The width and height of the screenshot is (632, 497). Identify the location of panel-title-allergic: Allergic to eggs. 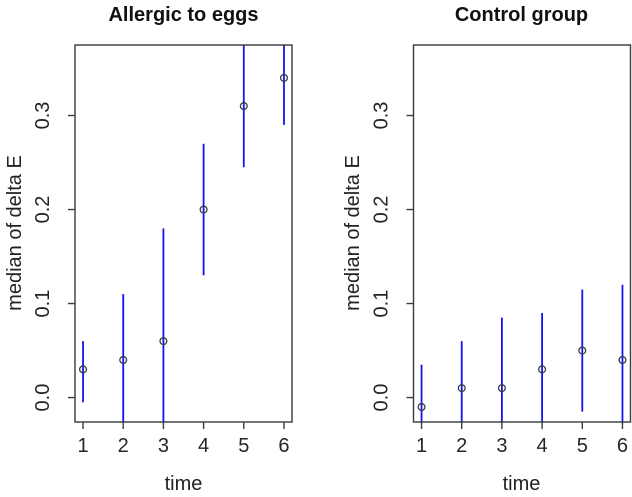
(183, 15).